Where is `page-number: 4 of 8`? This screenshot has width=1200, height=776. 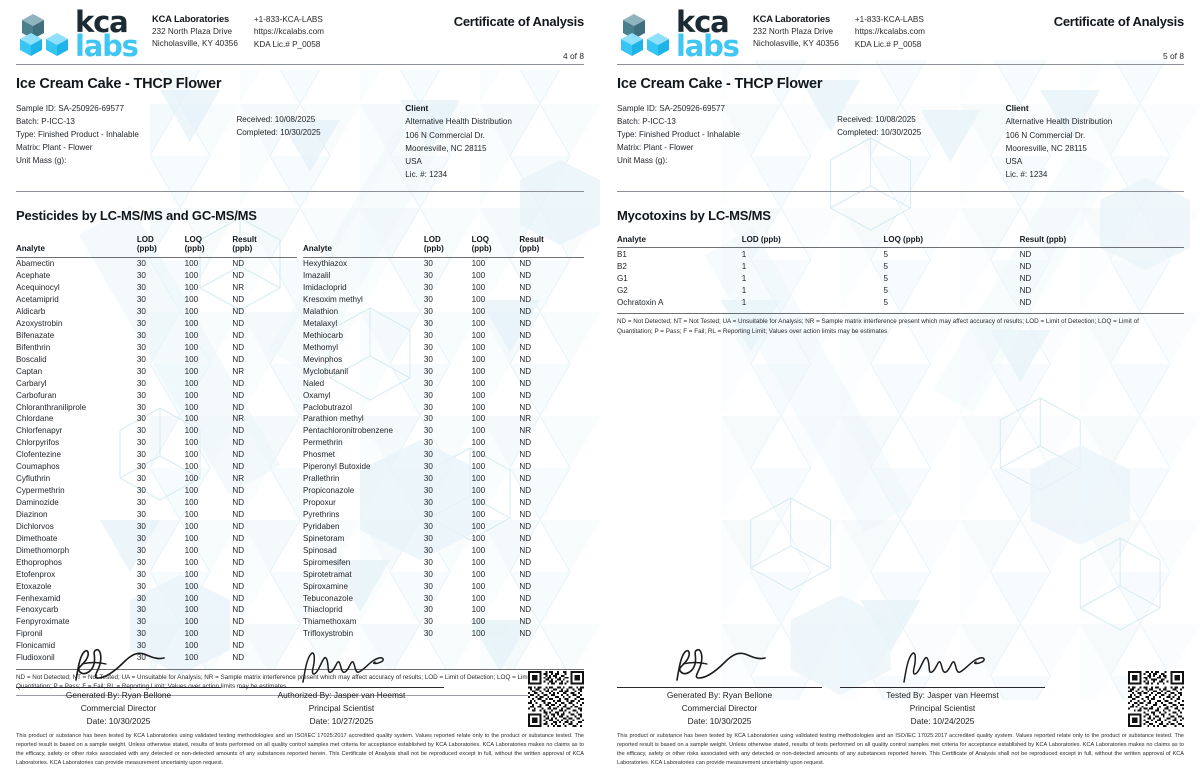 page-number: 4 of 8 is located at coordinates (573, 56).